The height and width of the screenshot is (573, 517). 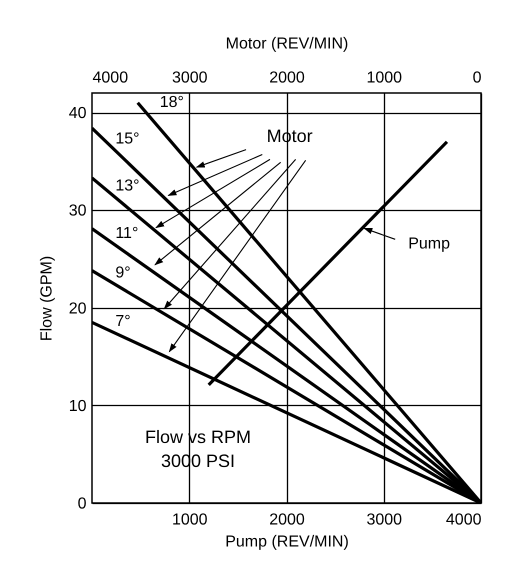 What do you see at coordinates (123, 321) in the screenshot?
I see `series-label: 7°` at bounding box center [123, 321].